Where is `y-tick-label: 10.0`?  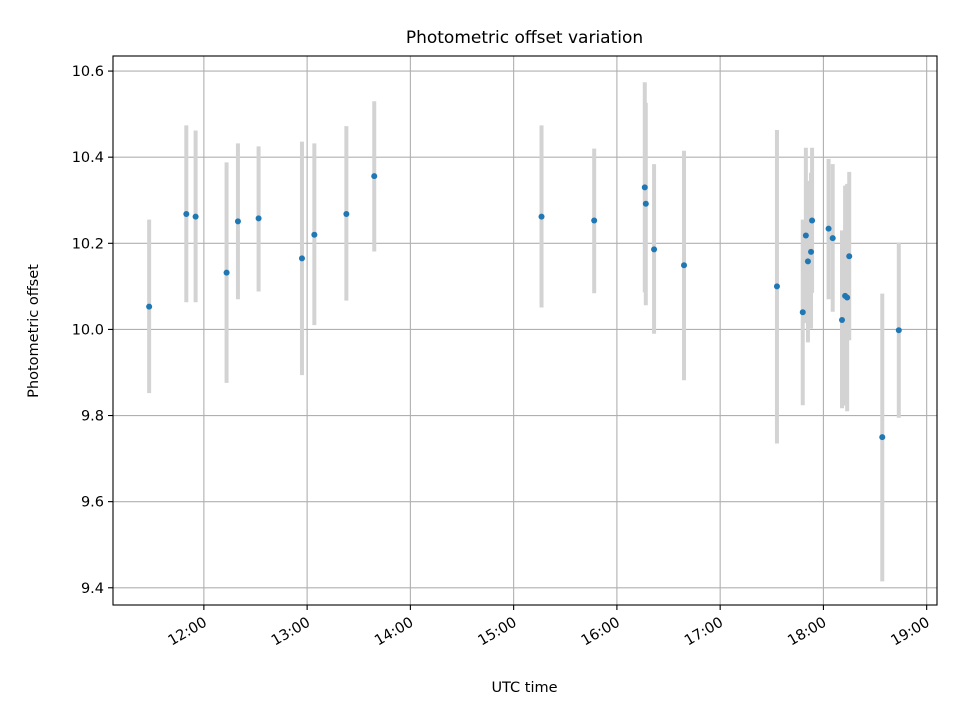 y-tick-label: 10.0 is located at coordinates (88, 330).